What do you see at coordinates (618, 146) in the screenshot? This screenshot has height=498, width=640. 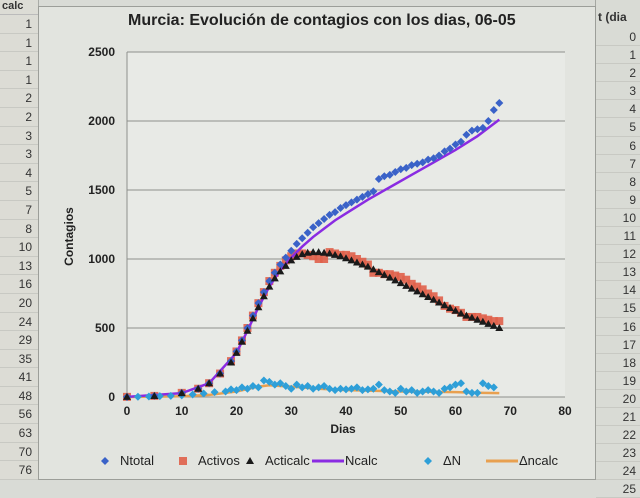 I see `t-dia-cell: 6` at bounding box center [618, 146].